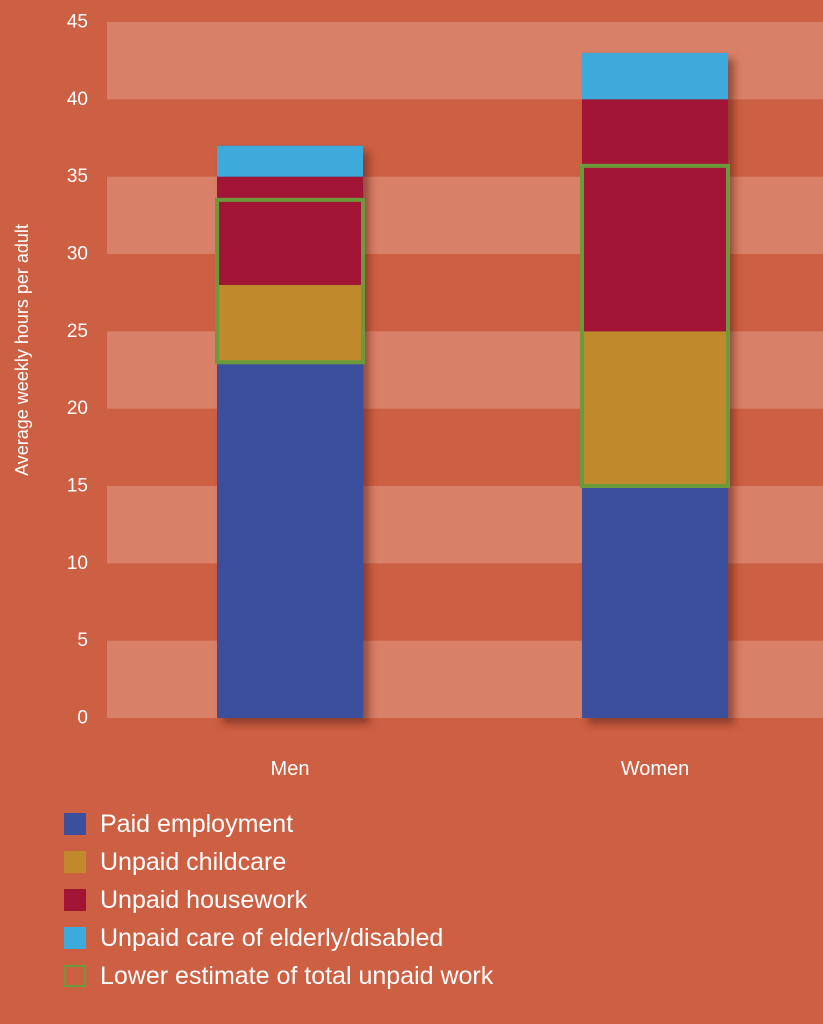 The height and width of the screenshot is (1024, 823). What do you see at coordinates (655, 408) in the screenshot?
I see `bar-segment-unpaid-childcare-women` at bounding box center [655, 408].